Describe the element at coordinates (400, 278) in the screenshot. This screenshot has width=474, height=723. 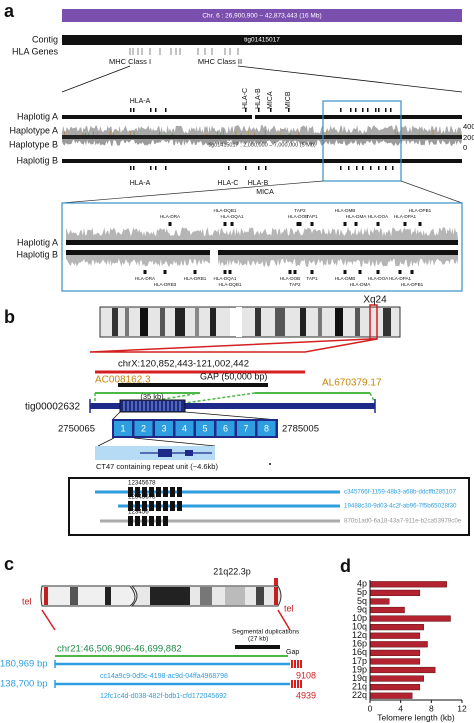
I see `label: HLA-DPA1` at that location.